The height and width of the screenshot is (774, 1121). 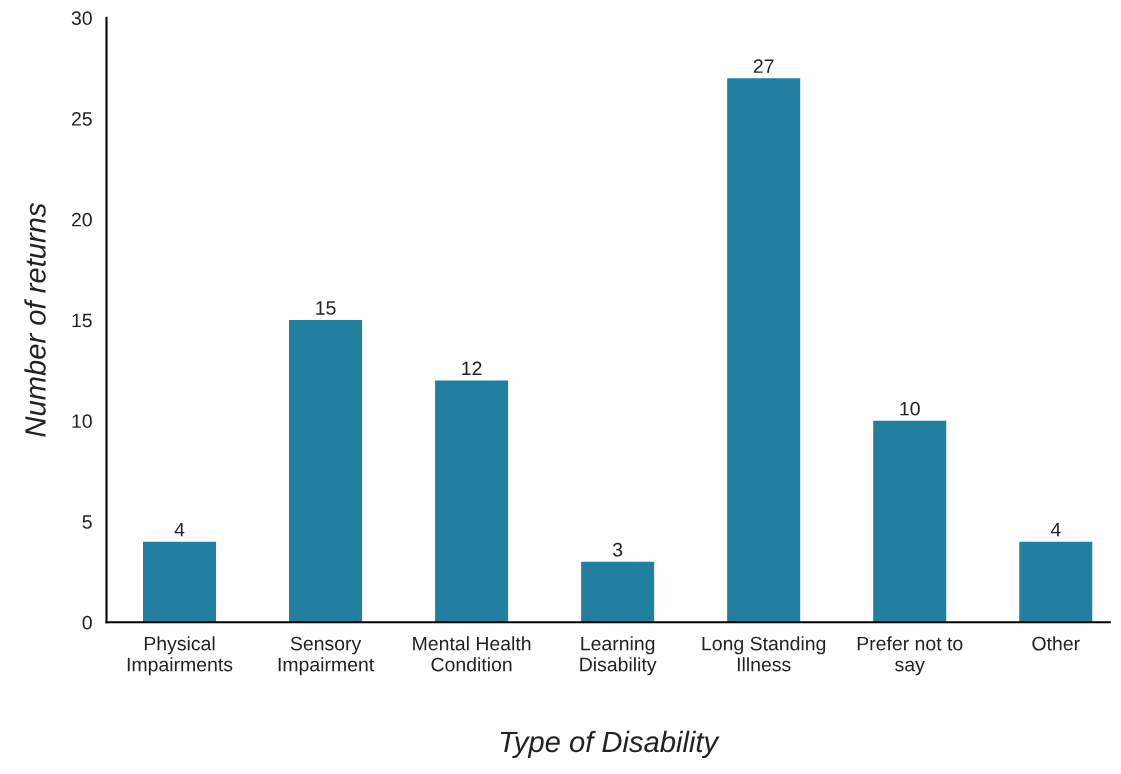 What do you see at coordinates (910, 656) in the screenshot?
I see `x-tick-label: Prefer not to say` at bounding box center [910, 656].